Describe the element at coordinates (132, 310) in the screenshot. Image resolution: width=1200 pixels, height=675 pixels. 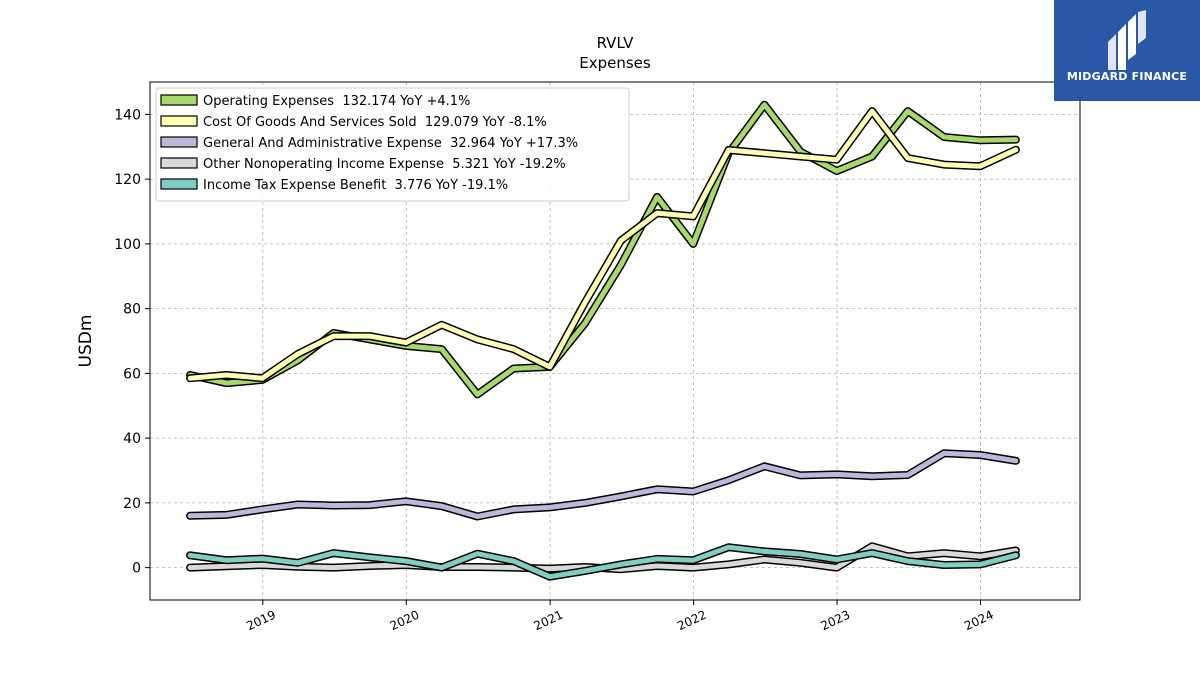
I see `y-tick-label: 80` at that location.